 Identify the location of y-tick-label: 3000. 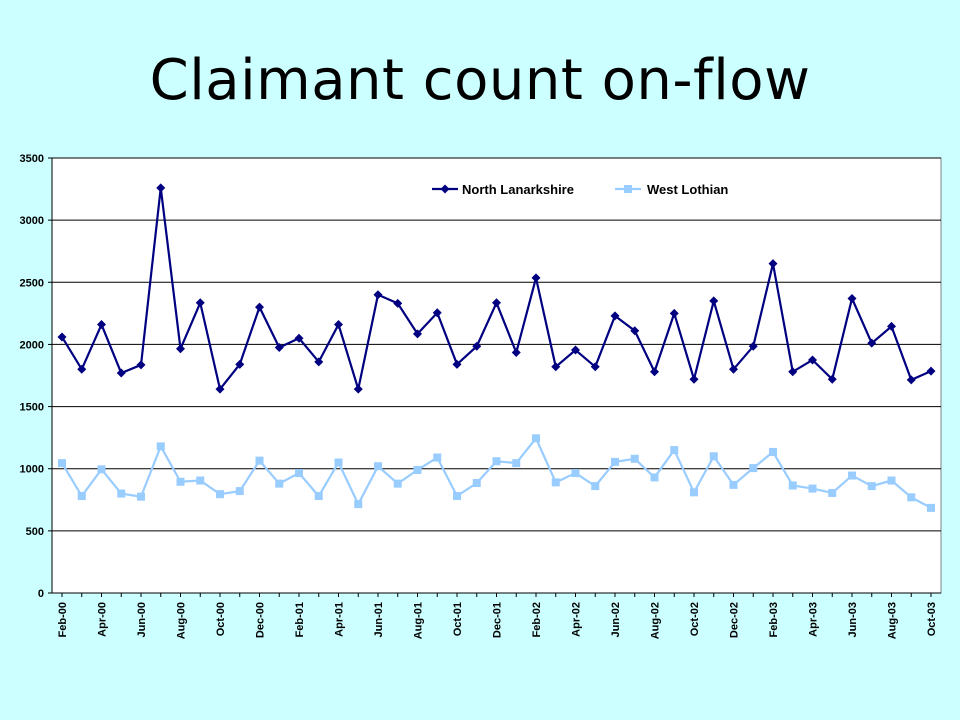
(32, 221).